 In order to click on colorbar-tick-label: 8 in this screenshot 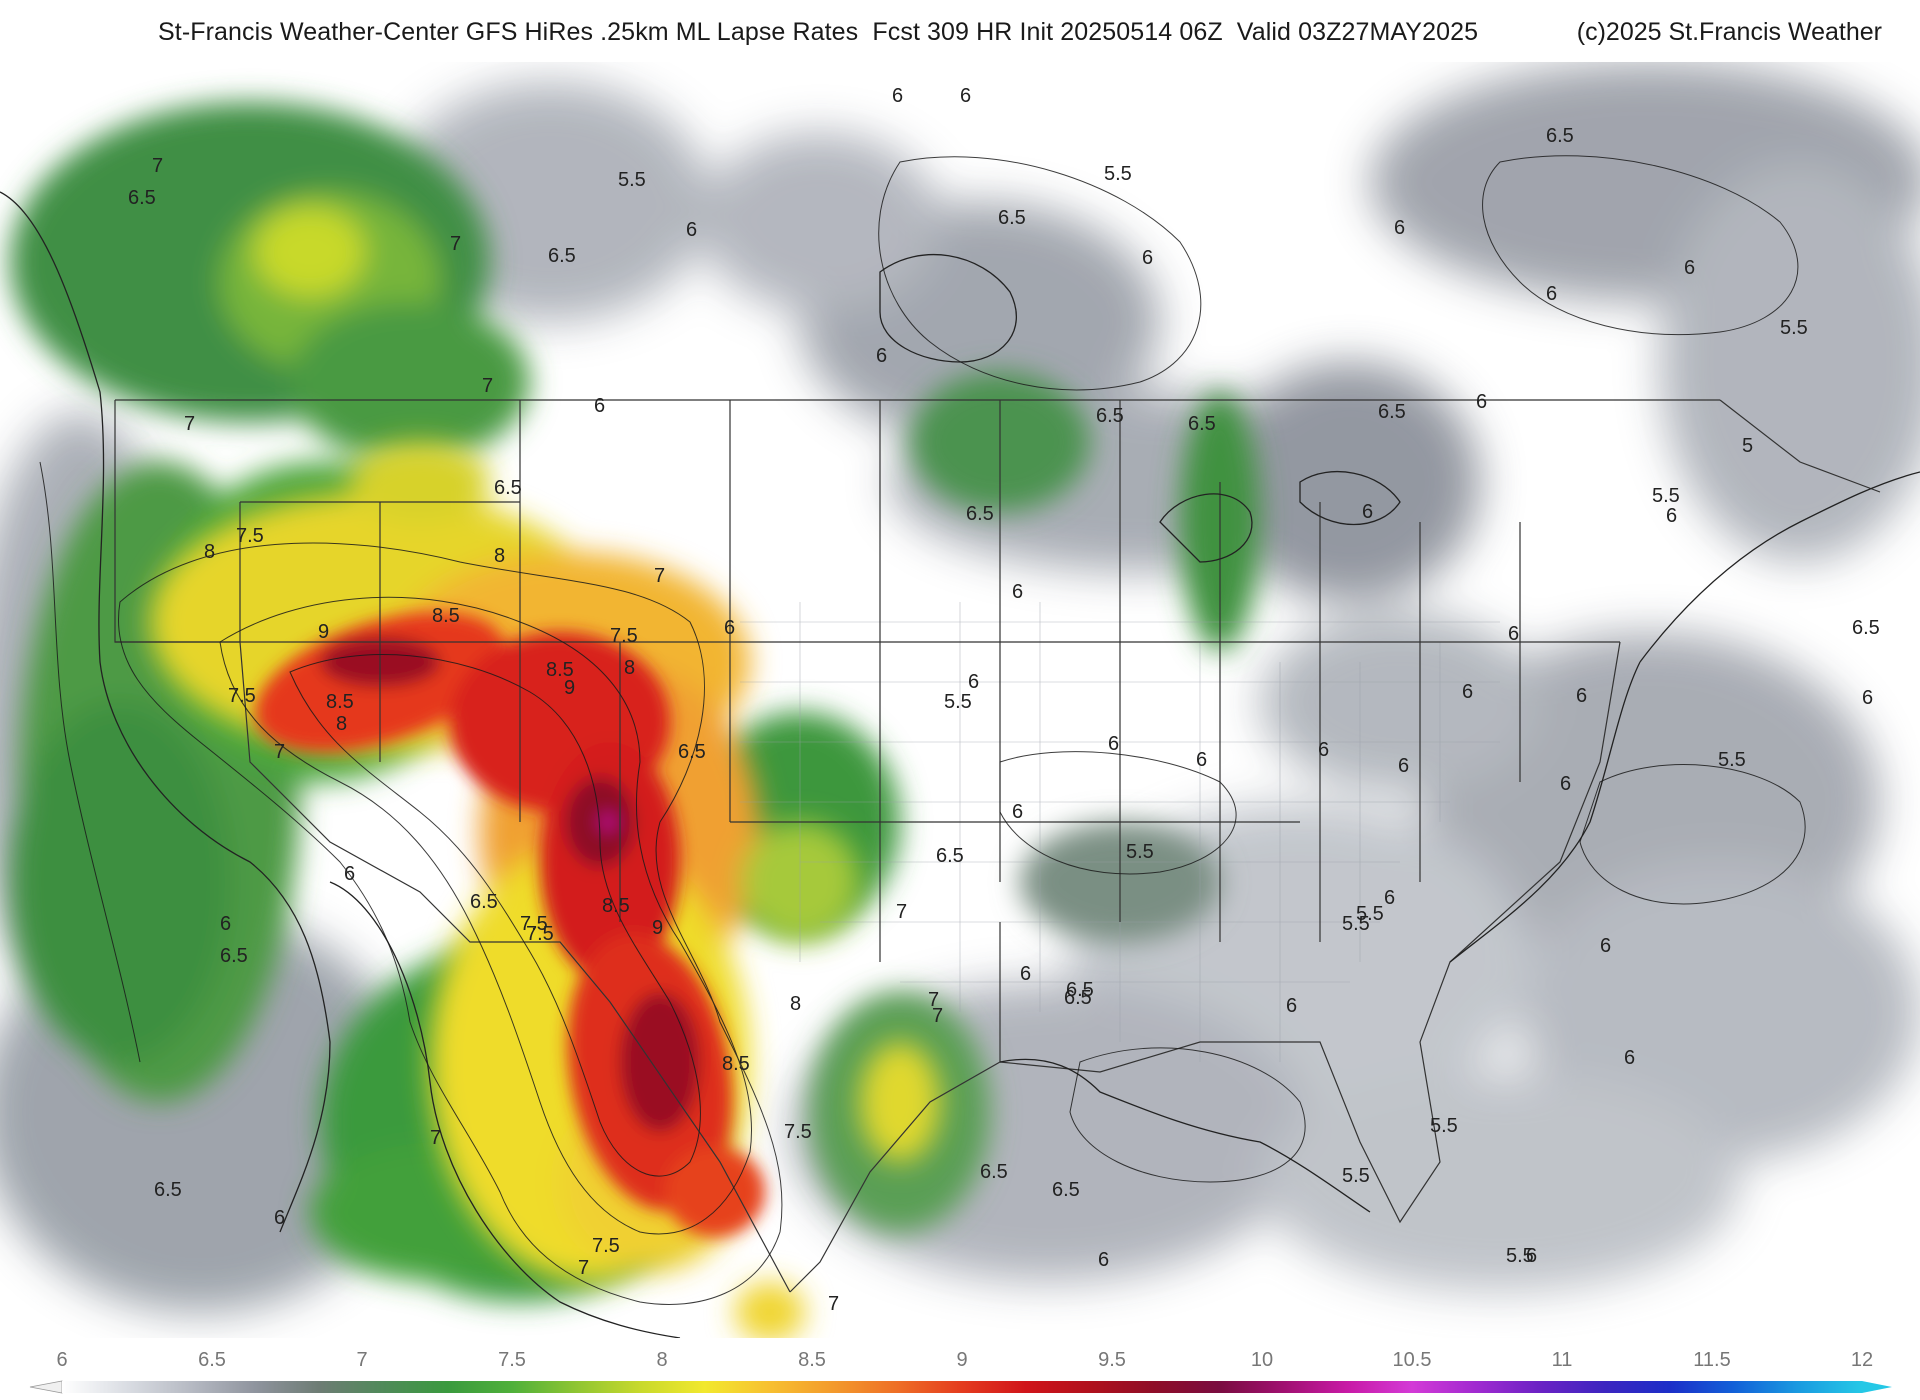, I will do `click(661, 1360)`.